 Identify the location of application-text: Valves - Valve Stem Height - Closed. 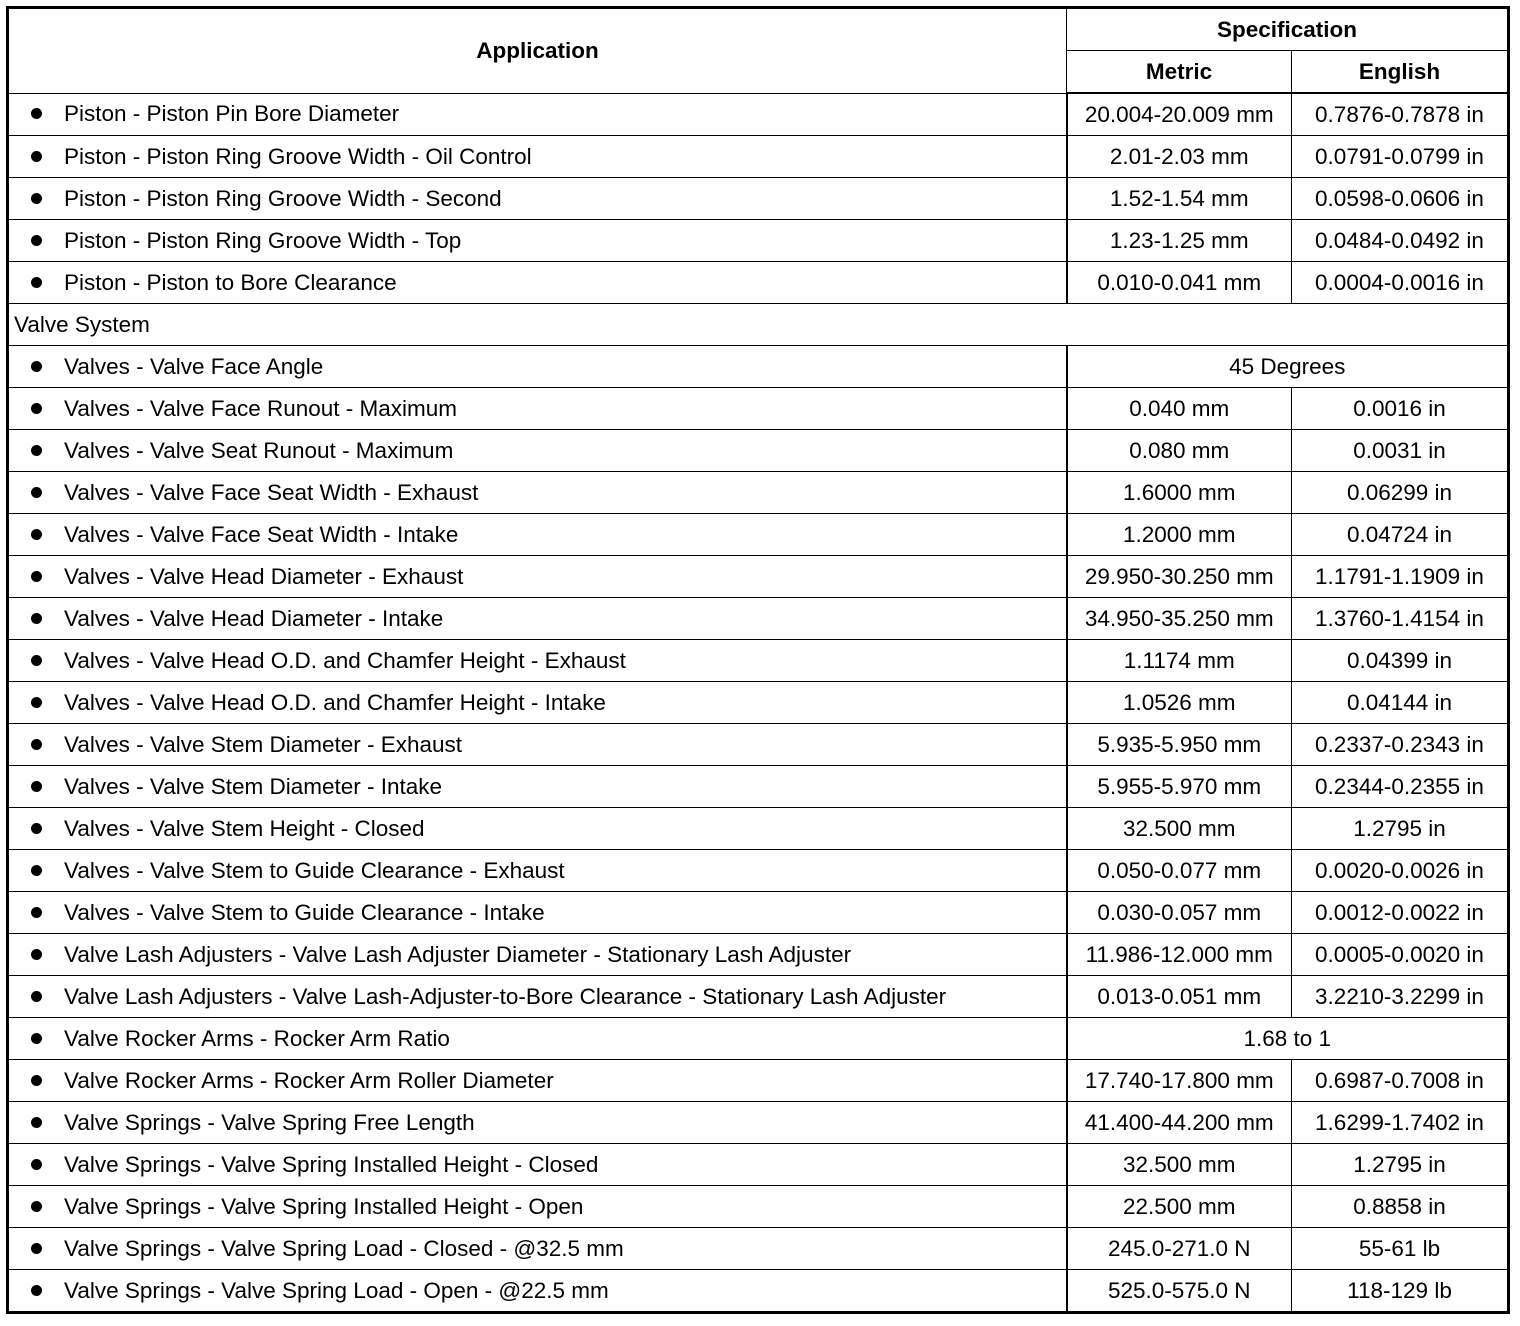
(244, 828).